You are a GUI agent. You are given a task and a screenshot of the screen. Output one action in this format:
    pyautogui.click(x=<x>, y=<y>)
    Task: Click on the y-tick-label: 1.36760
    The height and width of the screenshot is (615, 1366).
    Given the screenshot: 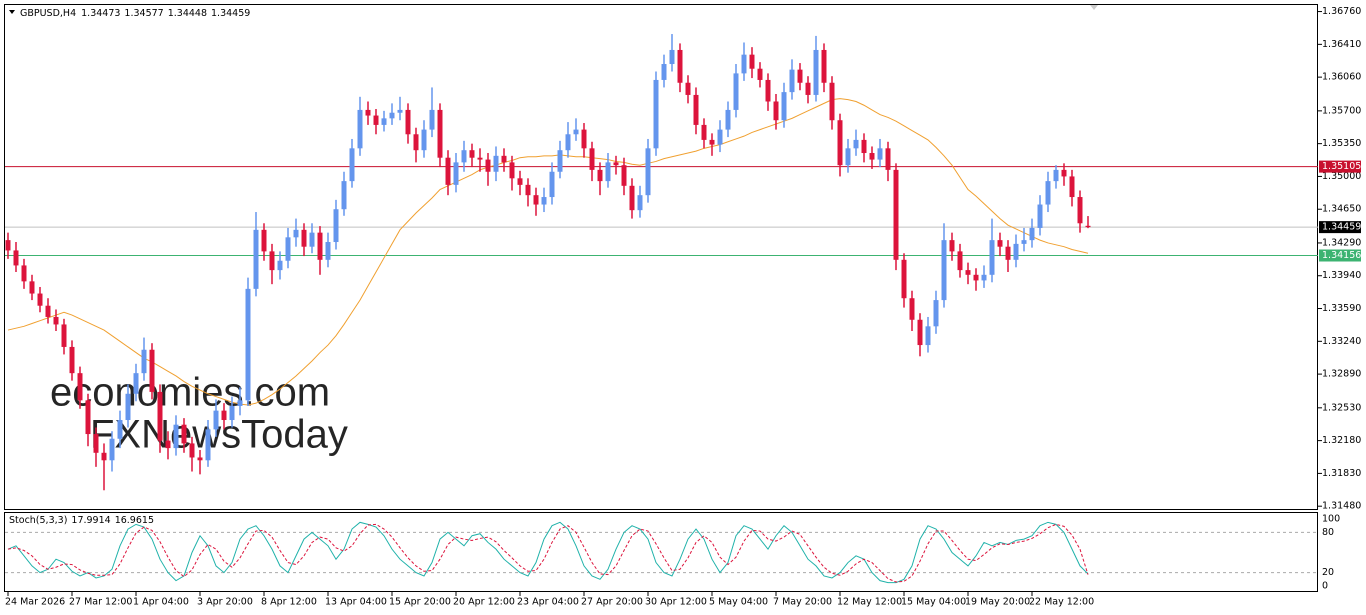 What is the action you would take?
    pyautogui.click(x=1341, y=11)
    